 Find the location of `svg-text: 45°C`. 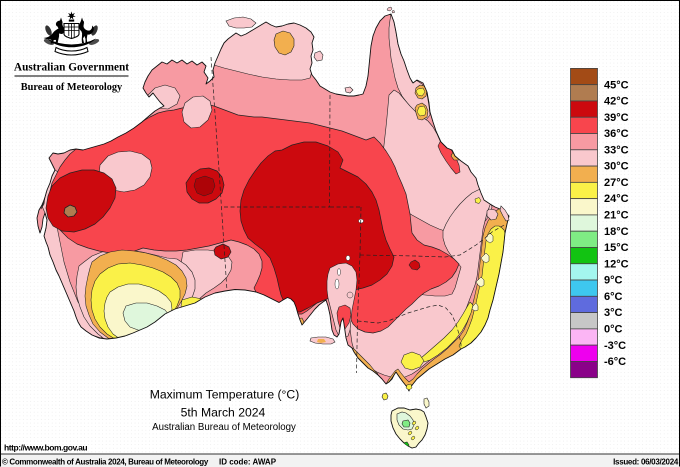

svg-text: 45°C is located at coordinates (616, 85).